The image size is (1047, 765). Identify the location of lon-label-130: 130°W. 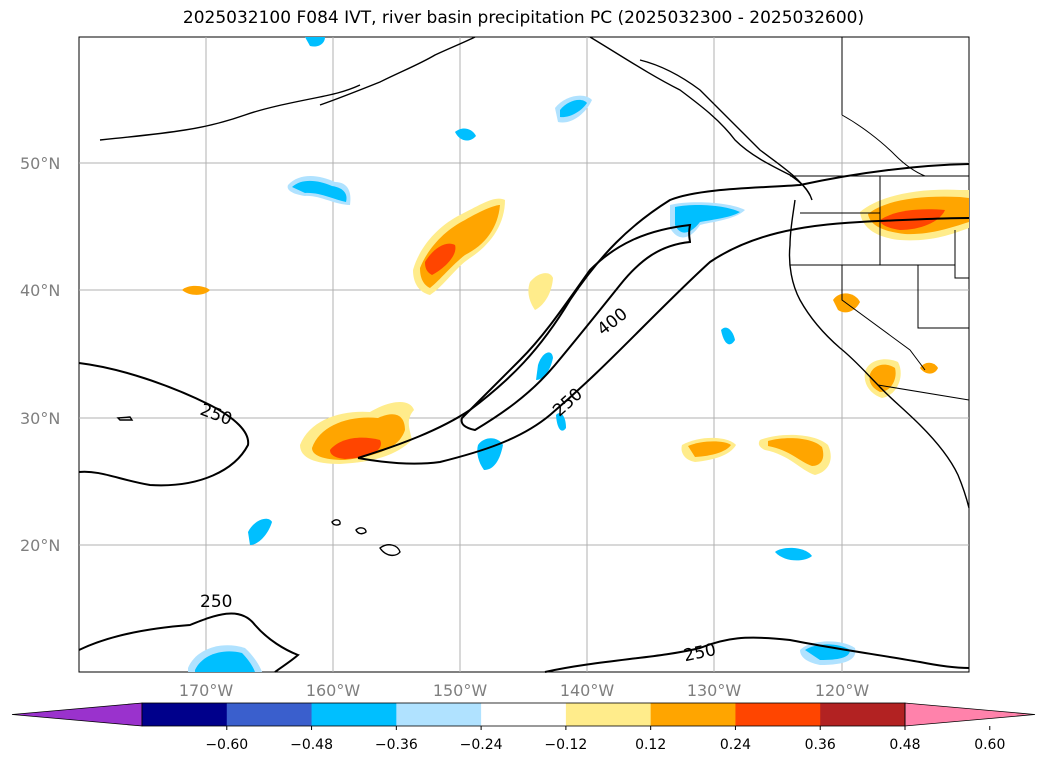
(714, 690).